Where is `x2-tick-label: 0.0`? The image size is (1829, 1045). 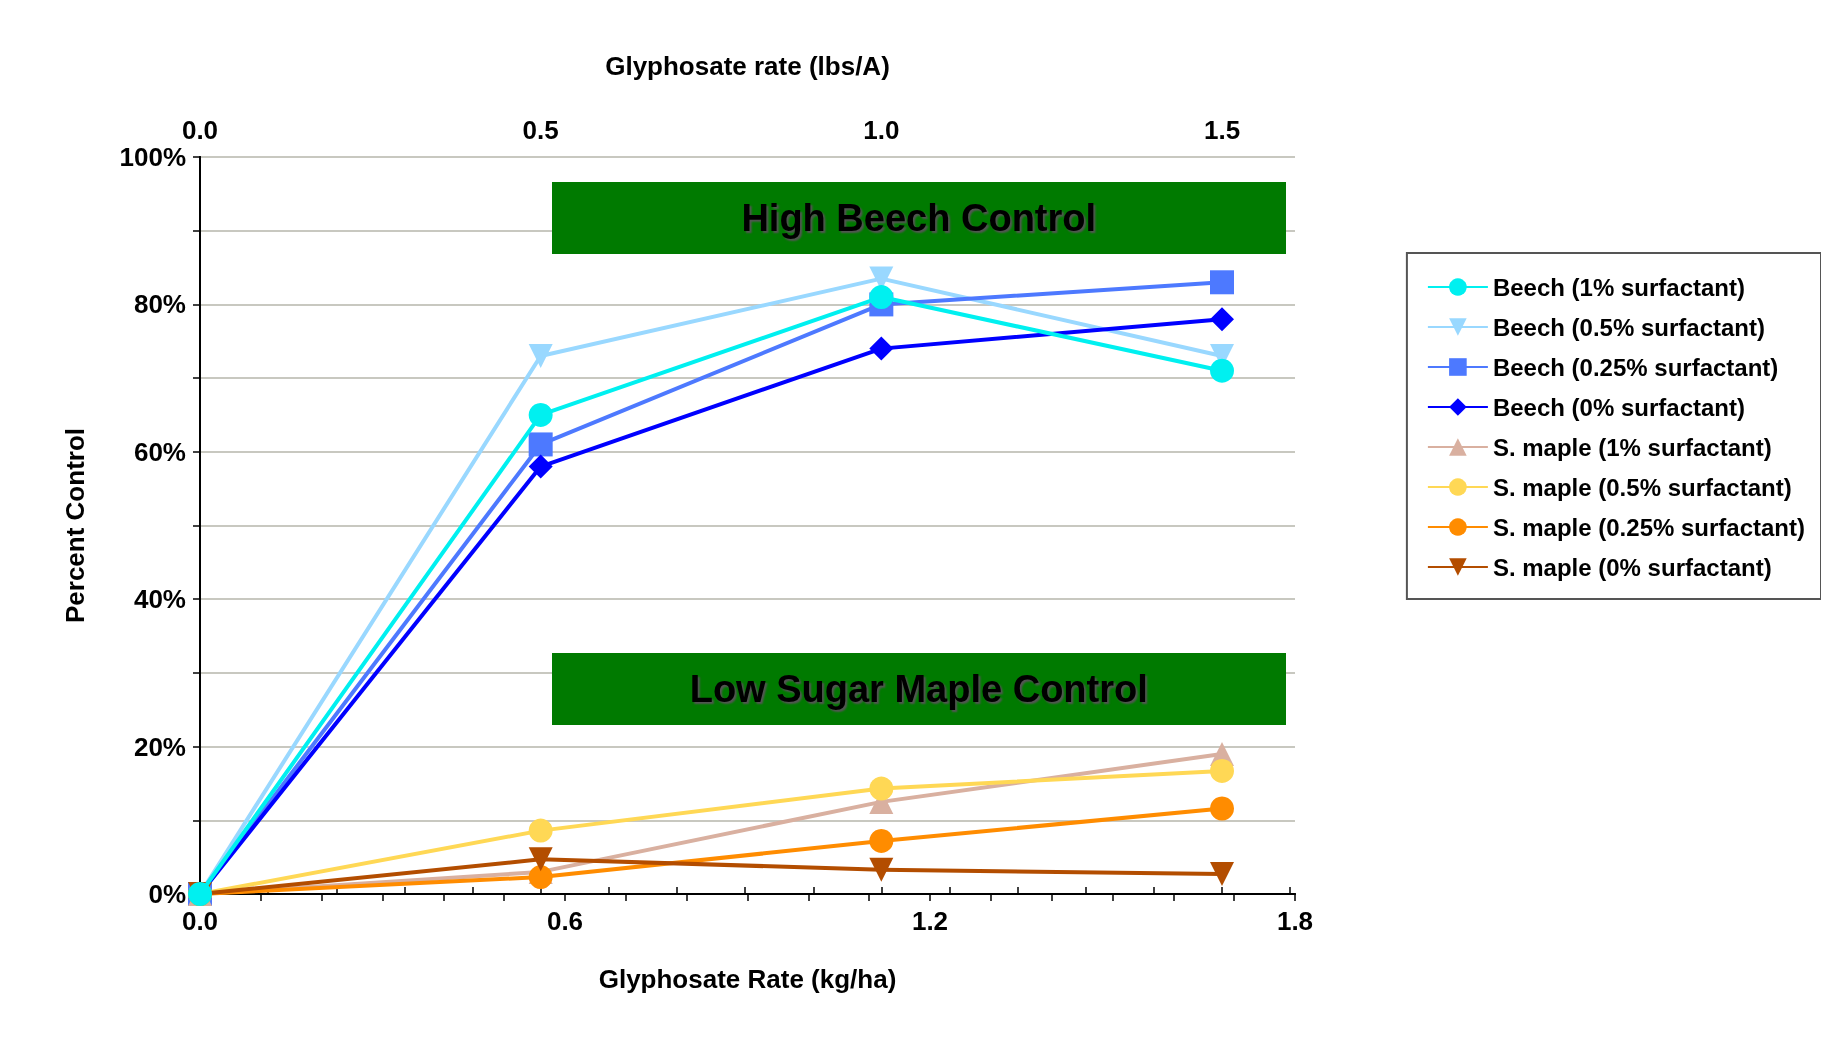 x2-tick-label: 0.0 is located at coordinates (200, 130).